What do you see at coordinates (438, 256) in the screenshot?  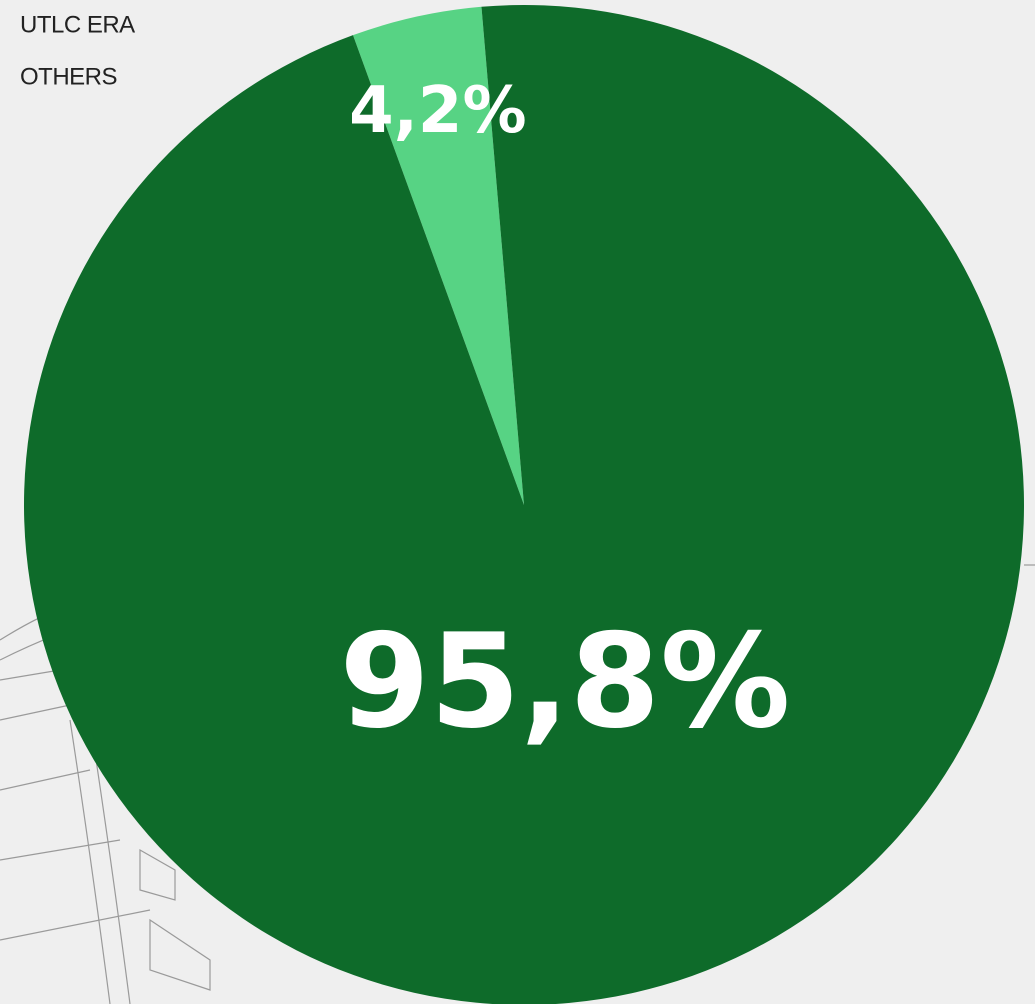 I see `pie-slice` at bounding box center [438, 256].